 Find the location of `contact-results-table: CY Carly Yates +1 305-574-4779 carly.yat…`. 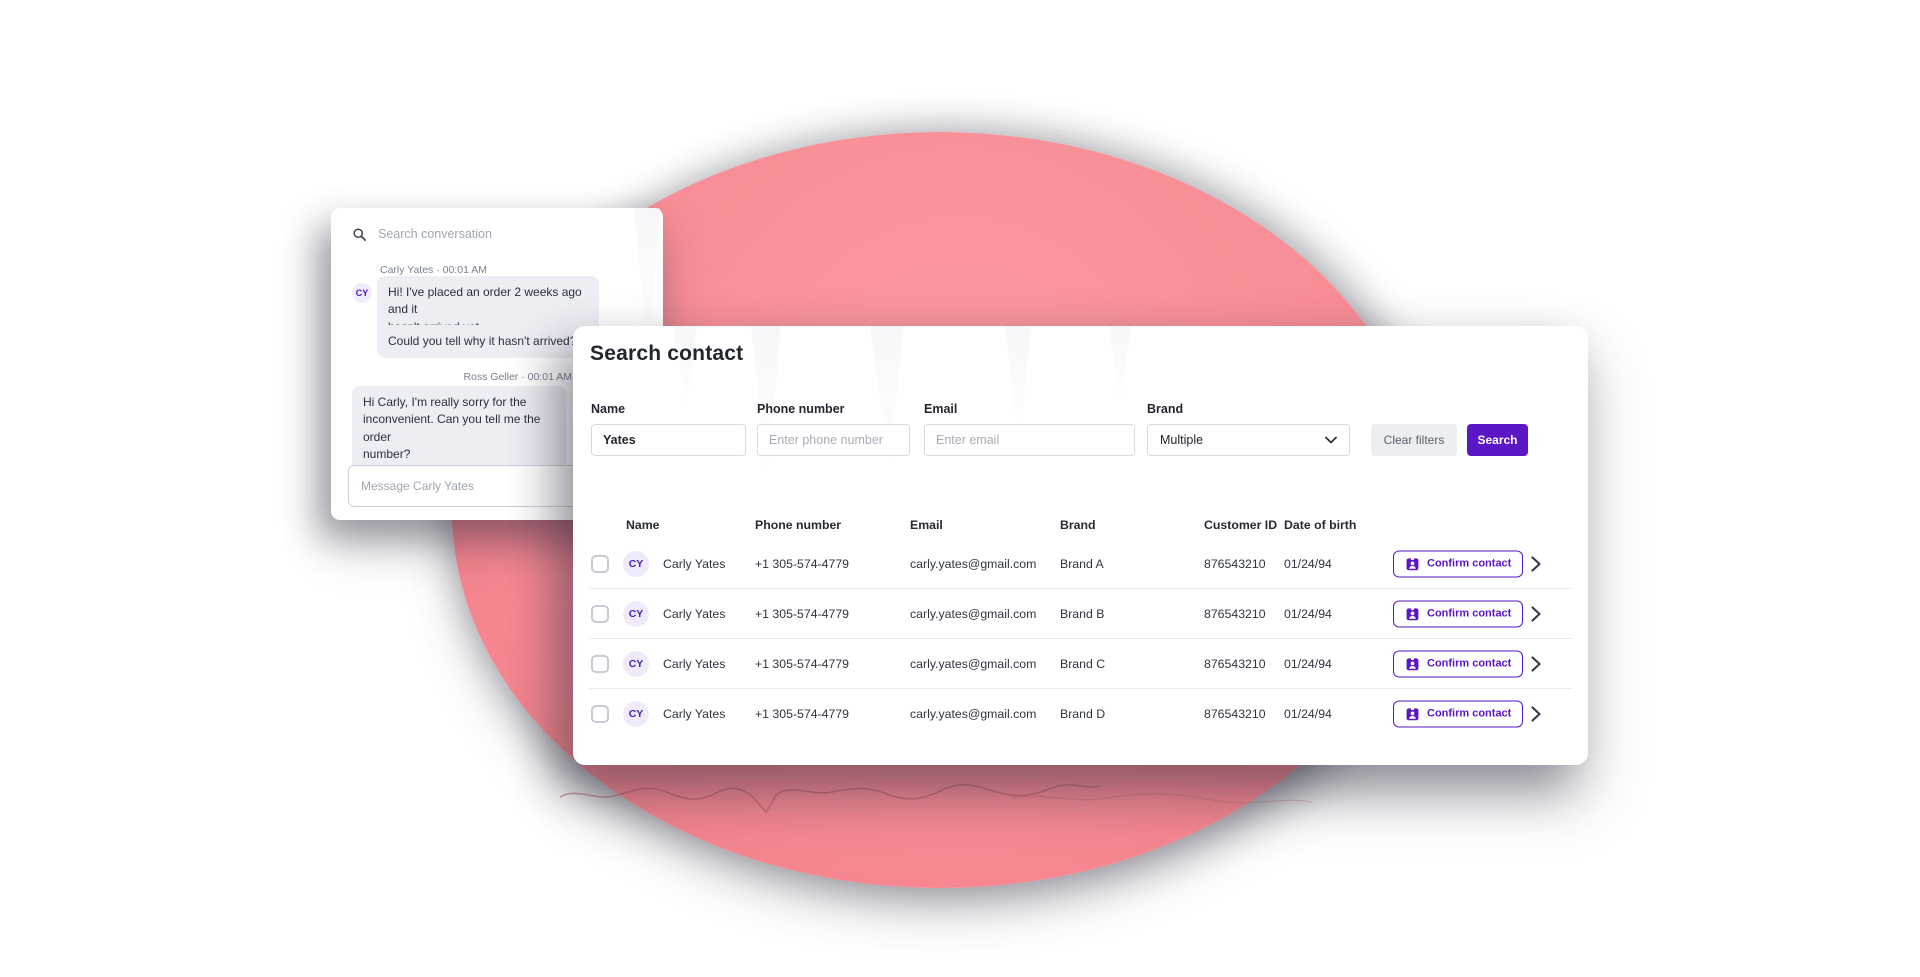

contact-results-table: CY Carly Yates +1 305-574-4779 carly.yat… is located at coordinates (1080, 638).